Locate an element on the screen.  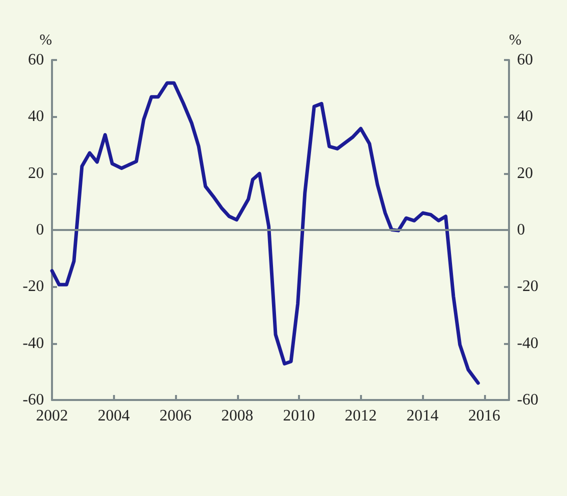
y2-tick-label: 40 is located at coordinates (525, 117).